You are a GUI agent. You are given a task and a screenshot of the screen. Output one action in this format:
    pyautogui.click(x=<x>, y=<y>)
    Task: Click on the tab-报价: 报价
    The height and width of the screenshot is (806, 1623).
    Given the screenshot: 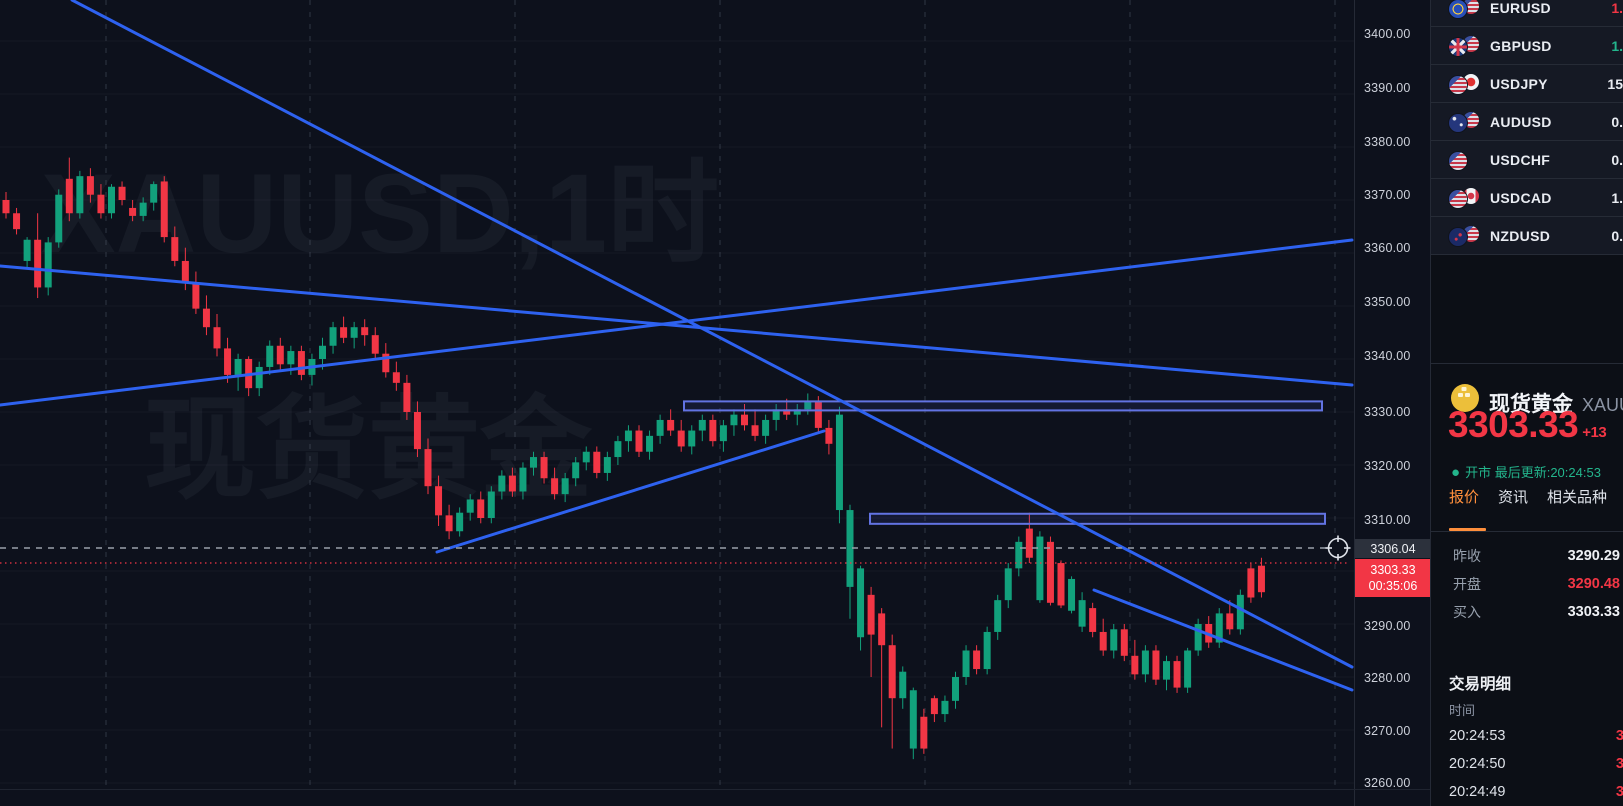 What is the action you would take?
    pyautogui.click(x=1464, y=497)
    